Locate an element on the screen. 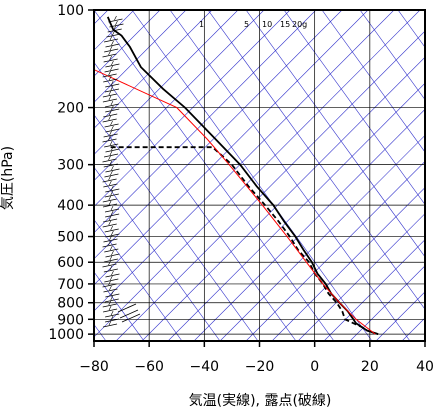 The image size is (435, 412). y-tick-label: 200 is located at coordinates (70, 109).